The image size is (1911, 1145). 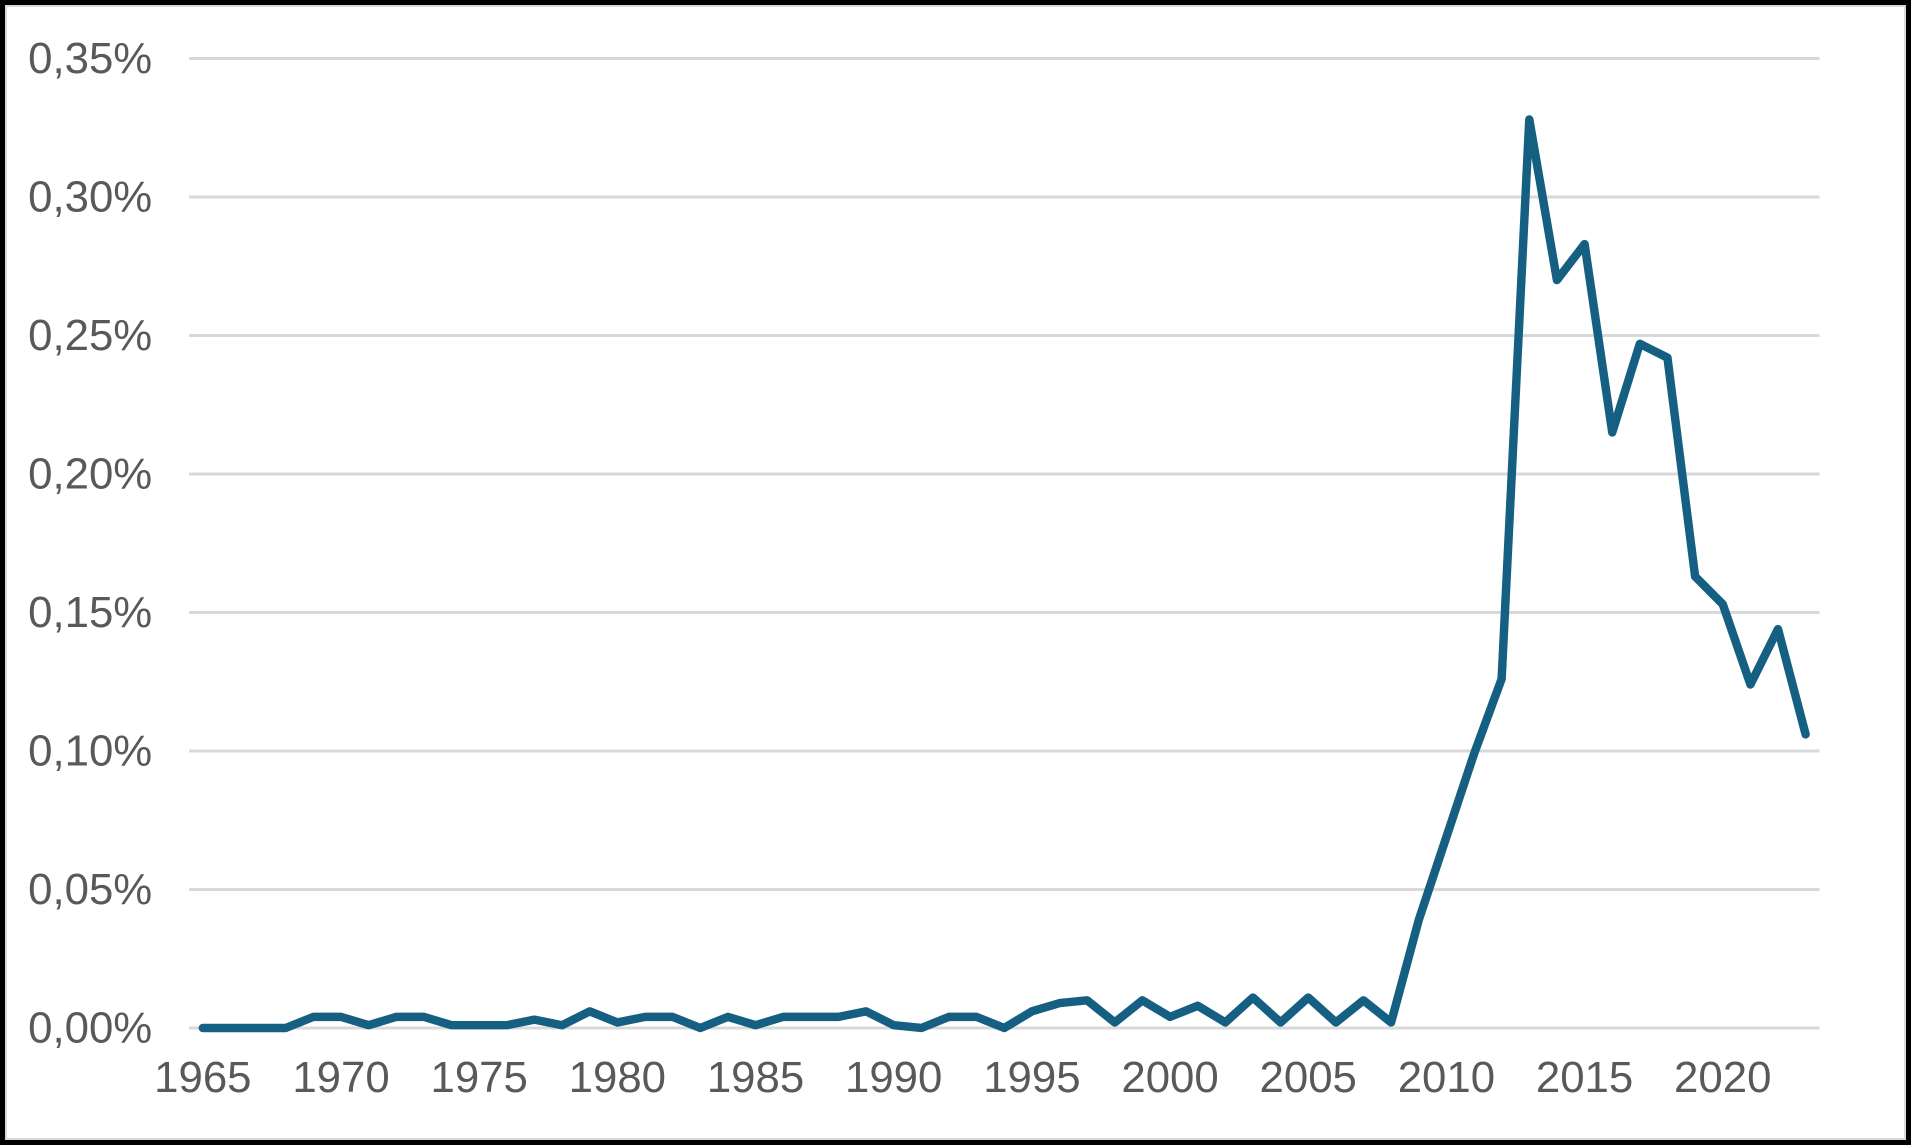 I want to click on y-tick-label: 0,30%, so click(x=90, y=197).